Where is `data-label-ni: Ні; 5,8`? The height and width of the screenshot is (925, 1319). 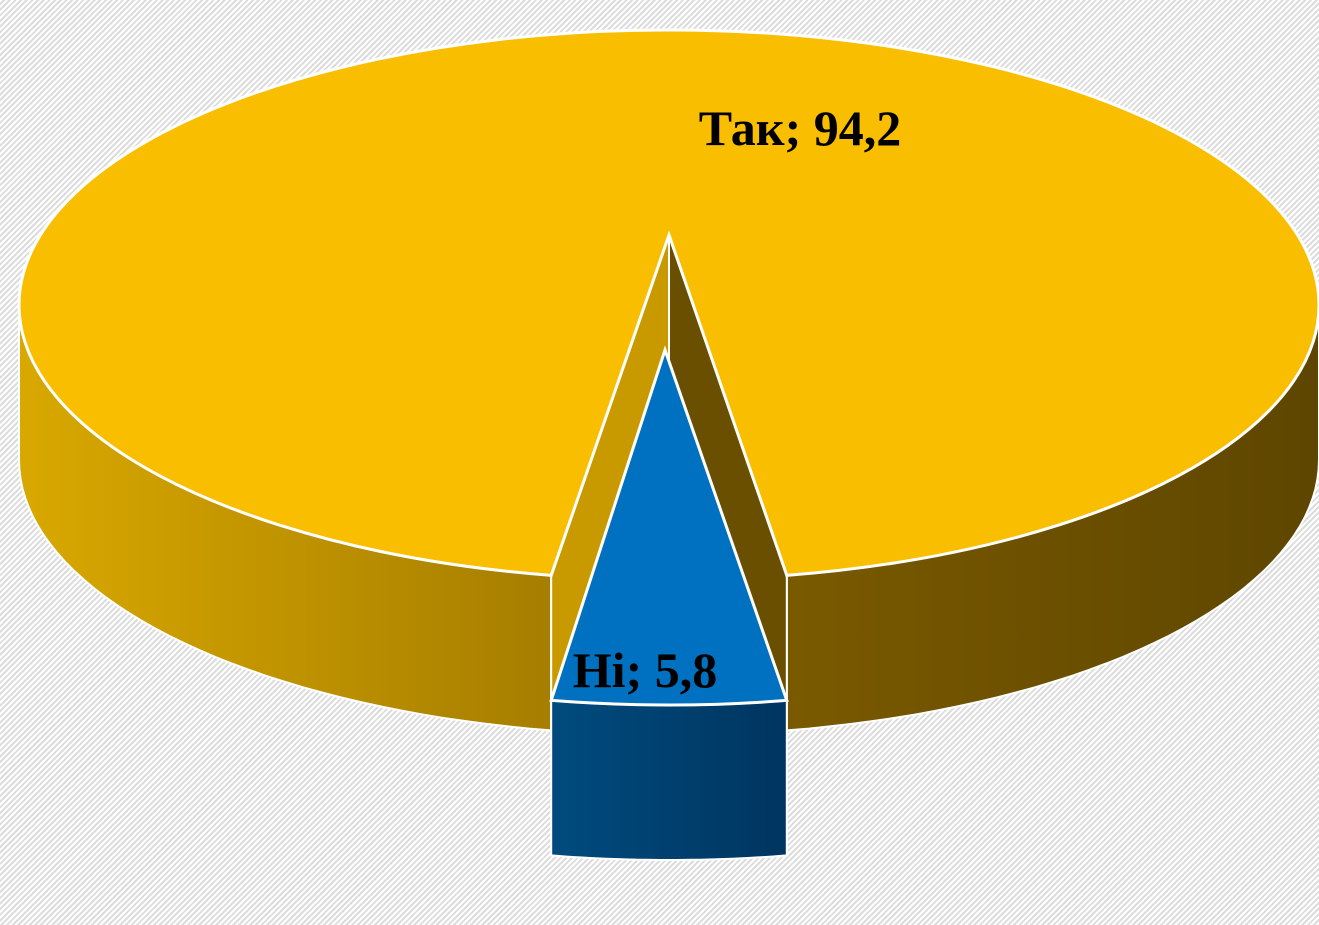 data-label-ni: Ні; 5,8 is located at coordinates (645, 670).